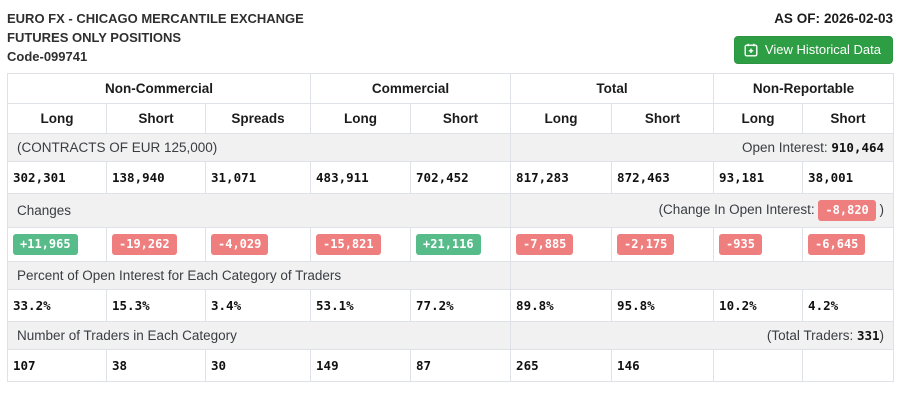 Image resolution: width=900 pixels, height=409 pixels. What do you see at coordinates (258, 177) in the screenshot?
I see `position-cell: 31,071` at bounding box center [258, 177].